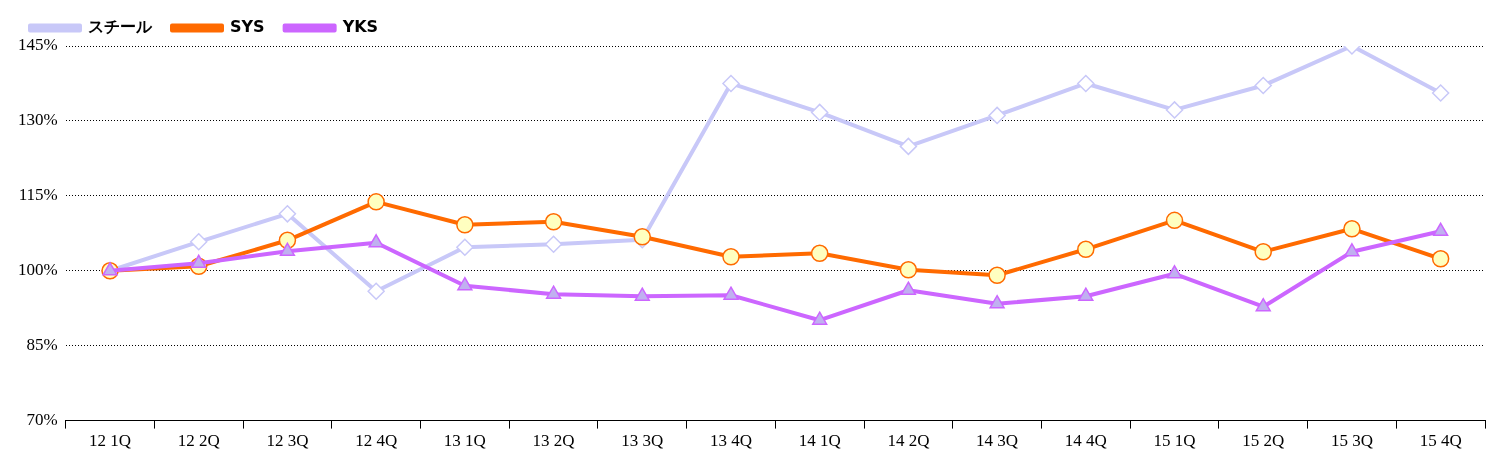  I want to click on x-tick-label: 14 3Q, so click(997, 441).